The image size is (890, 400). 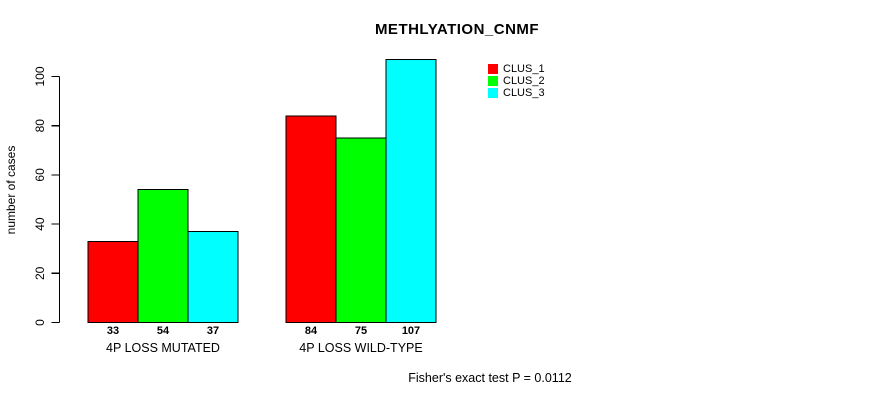 I want to click on bar-clus_2-group1, so click(x=163, y=256).